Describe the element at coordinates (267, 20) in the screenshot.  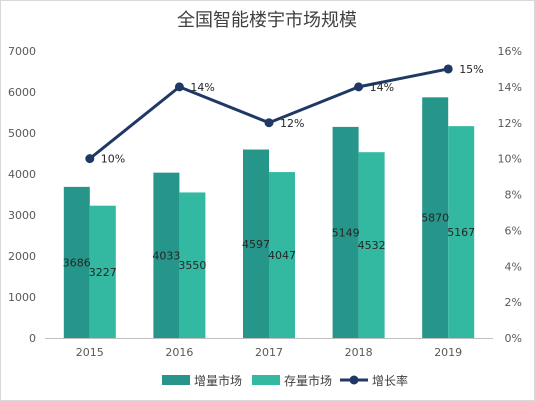
I see `chart-title: 全国智能楼宇市场规模` at that location.